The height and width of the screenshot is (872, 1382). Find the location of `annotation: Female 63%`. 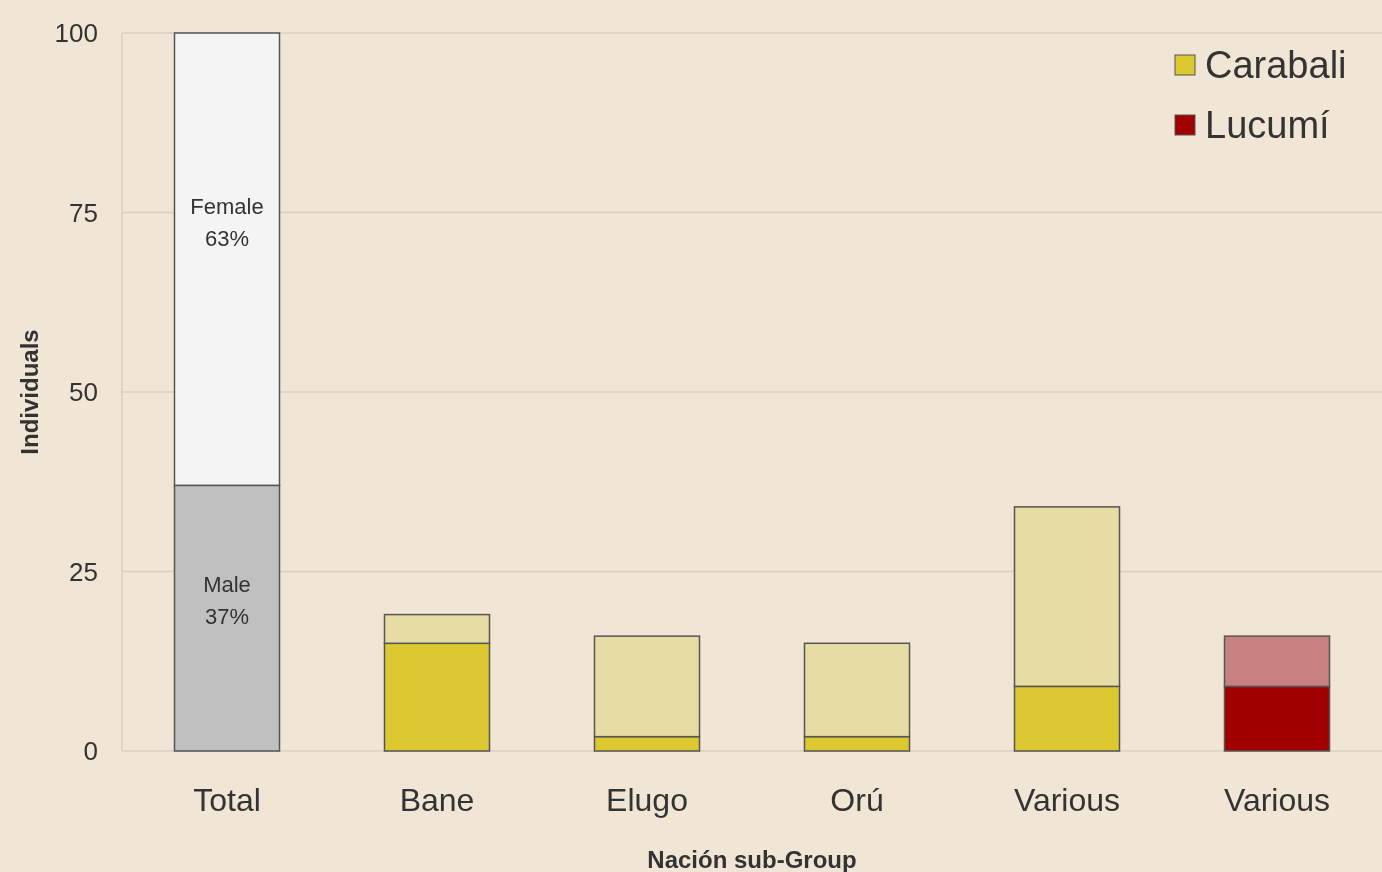

annotation: Female 63% is located at coordinates (227, 222).